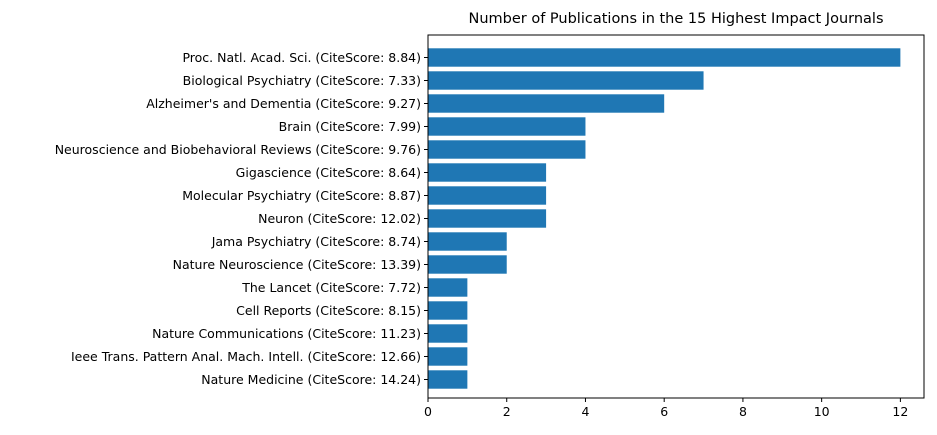 The width and height of the screenshot is (937, 435). I want to click on y-tick-label: Molecular Psychiatry (CiteScore: 8.87), so click(301, 195).